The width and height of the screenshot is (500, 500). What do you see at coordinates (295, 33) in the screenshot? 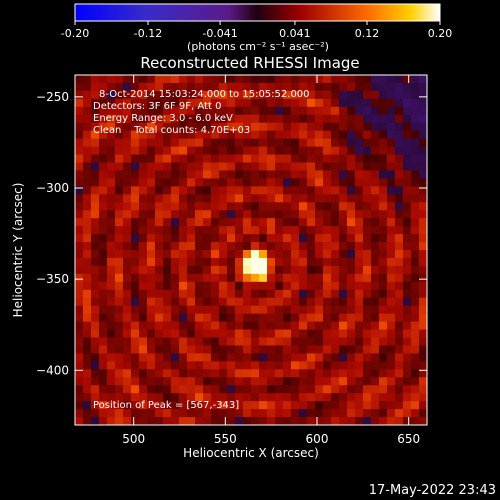
I see `colorbar-tick-label: 0.041` at bounding box center [295, 33].